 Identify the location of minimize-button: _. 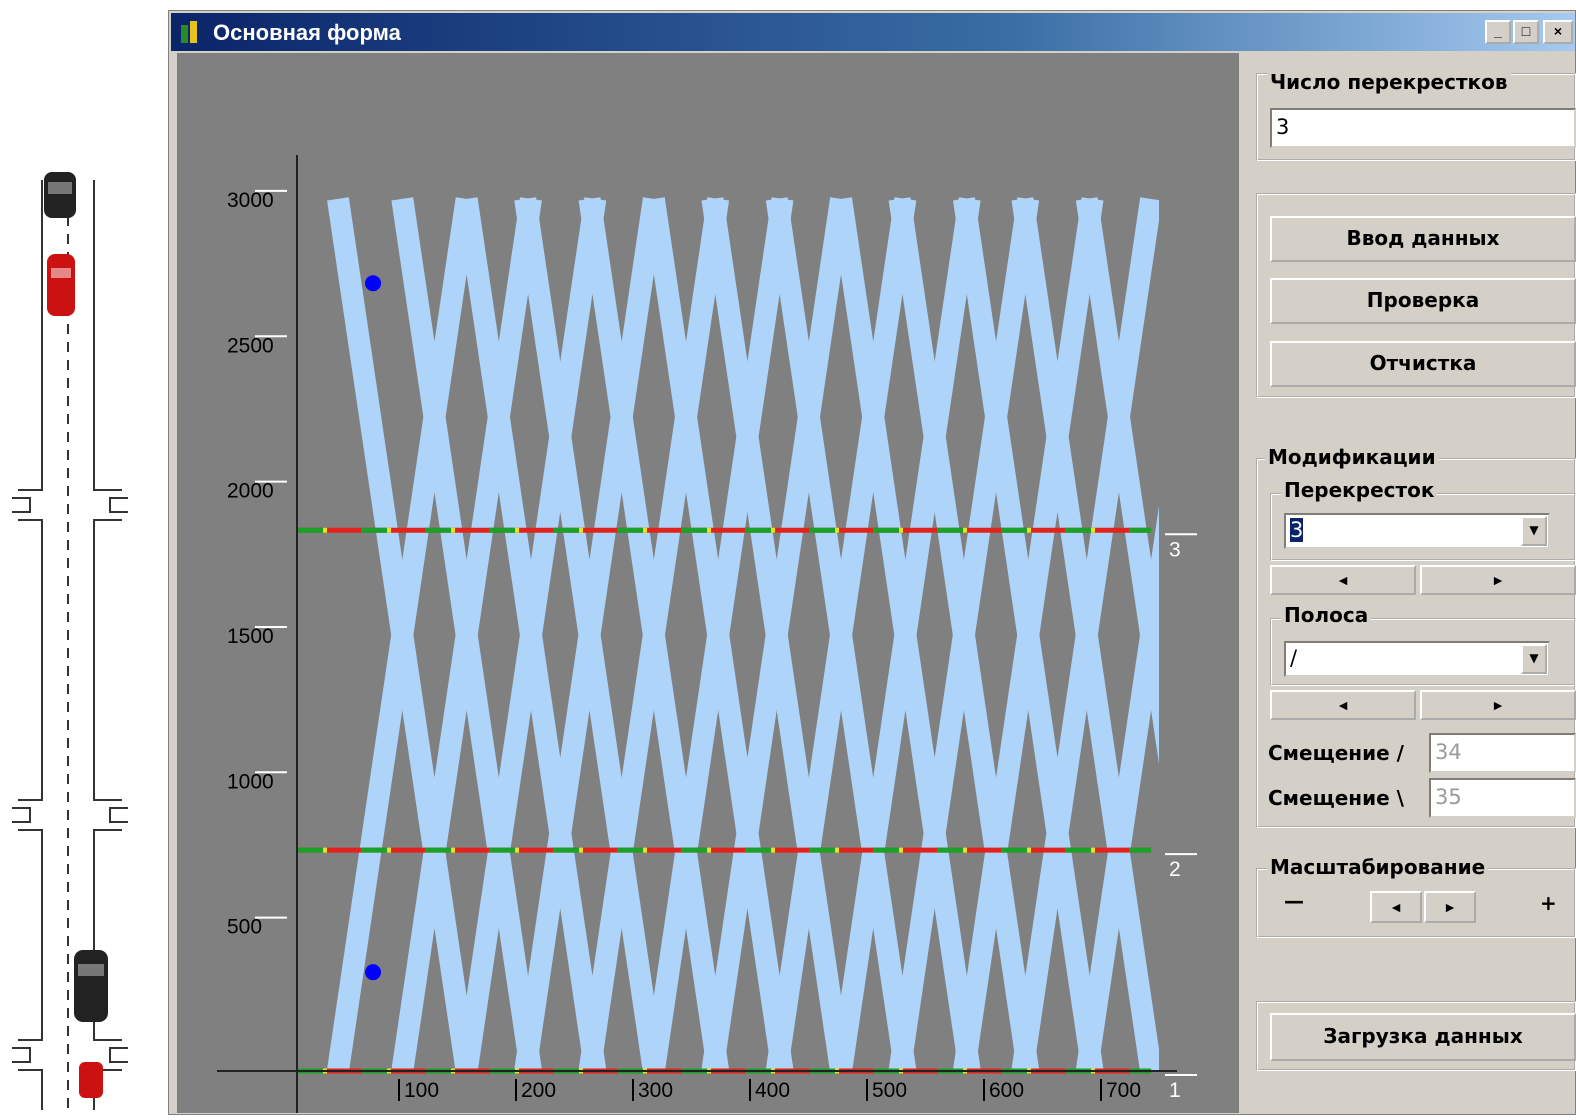
(1498, 32).